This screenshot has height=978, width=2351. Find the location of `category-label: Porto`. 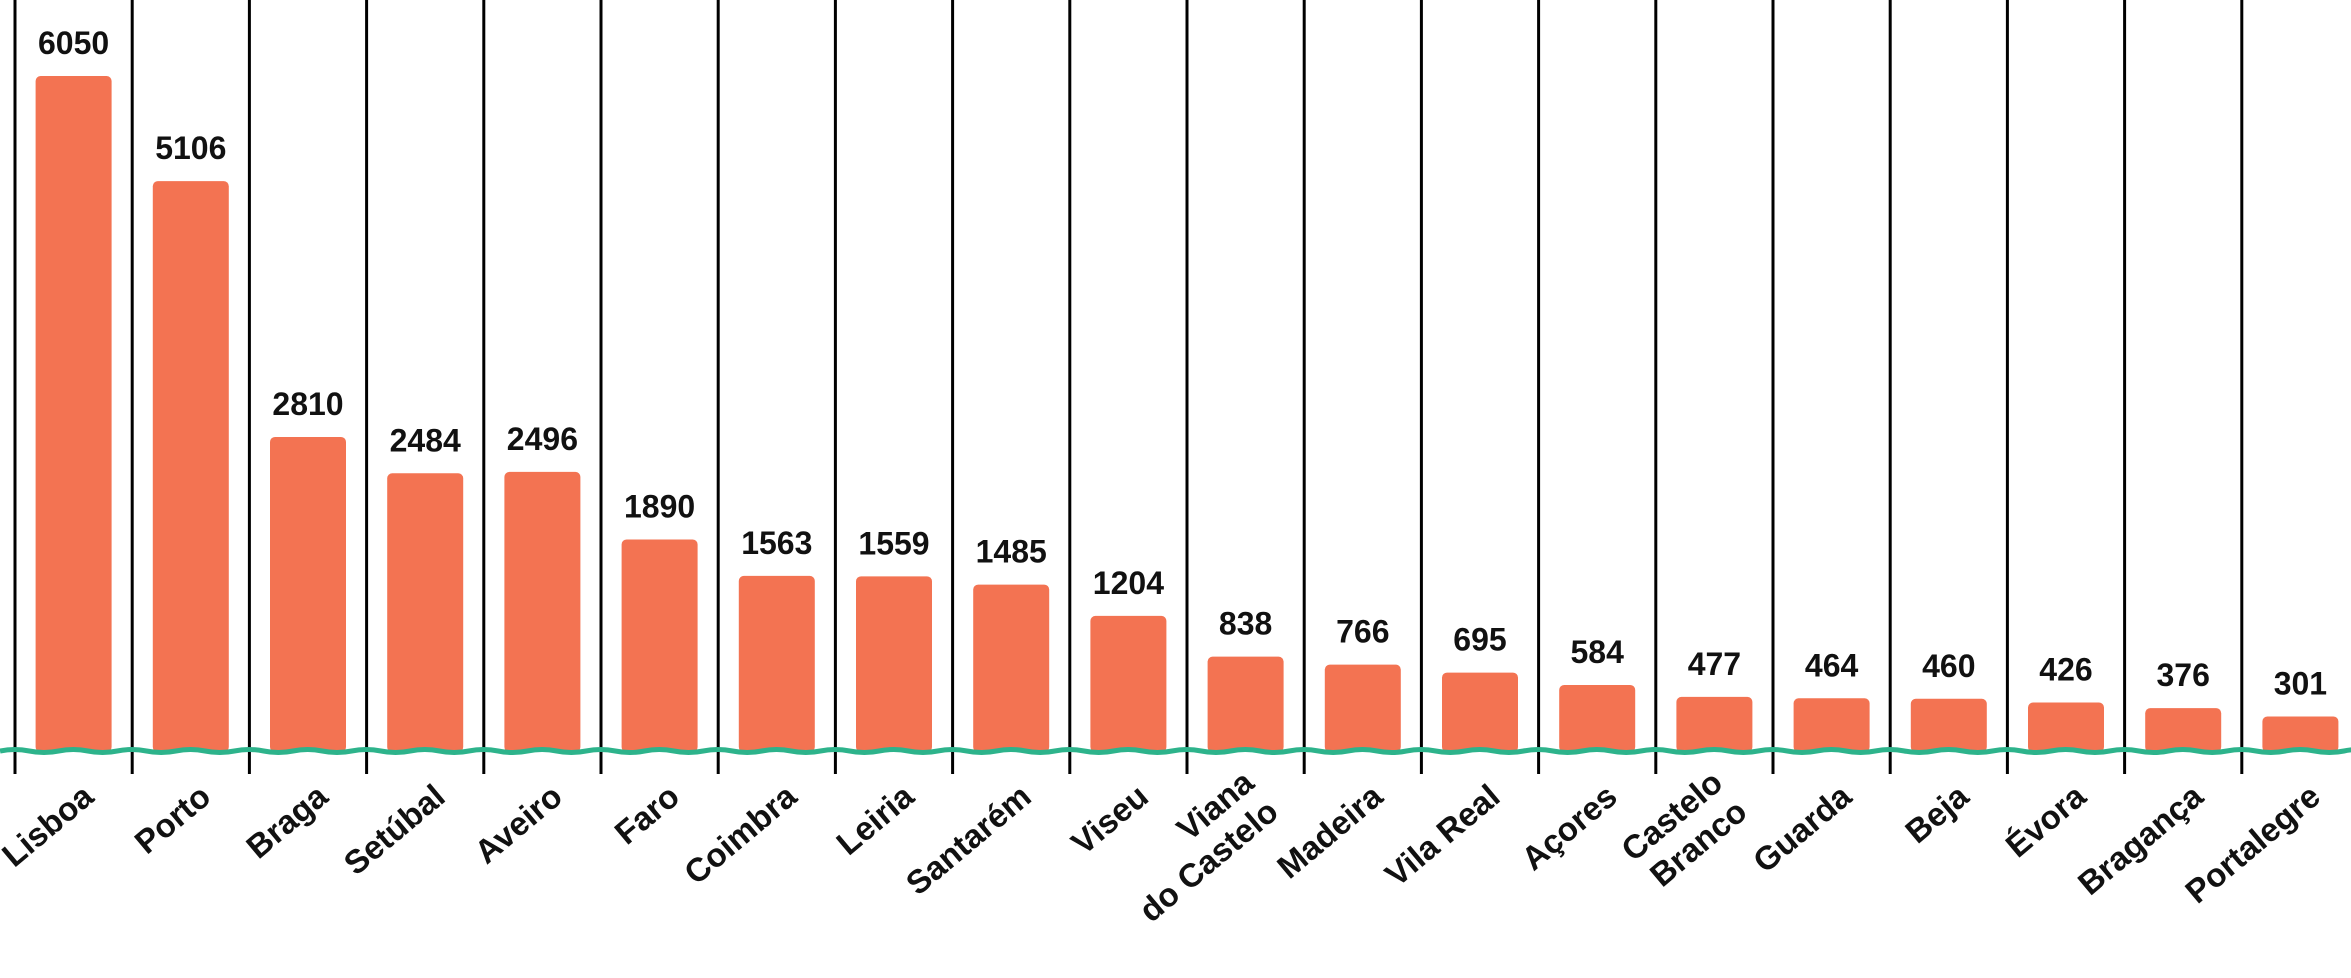

category-label: Porto is located at coordinates (173, 819).